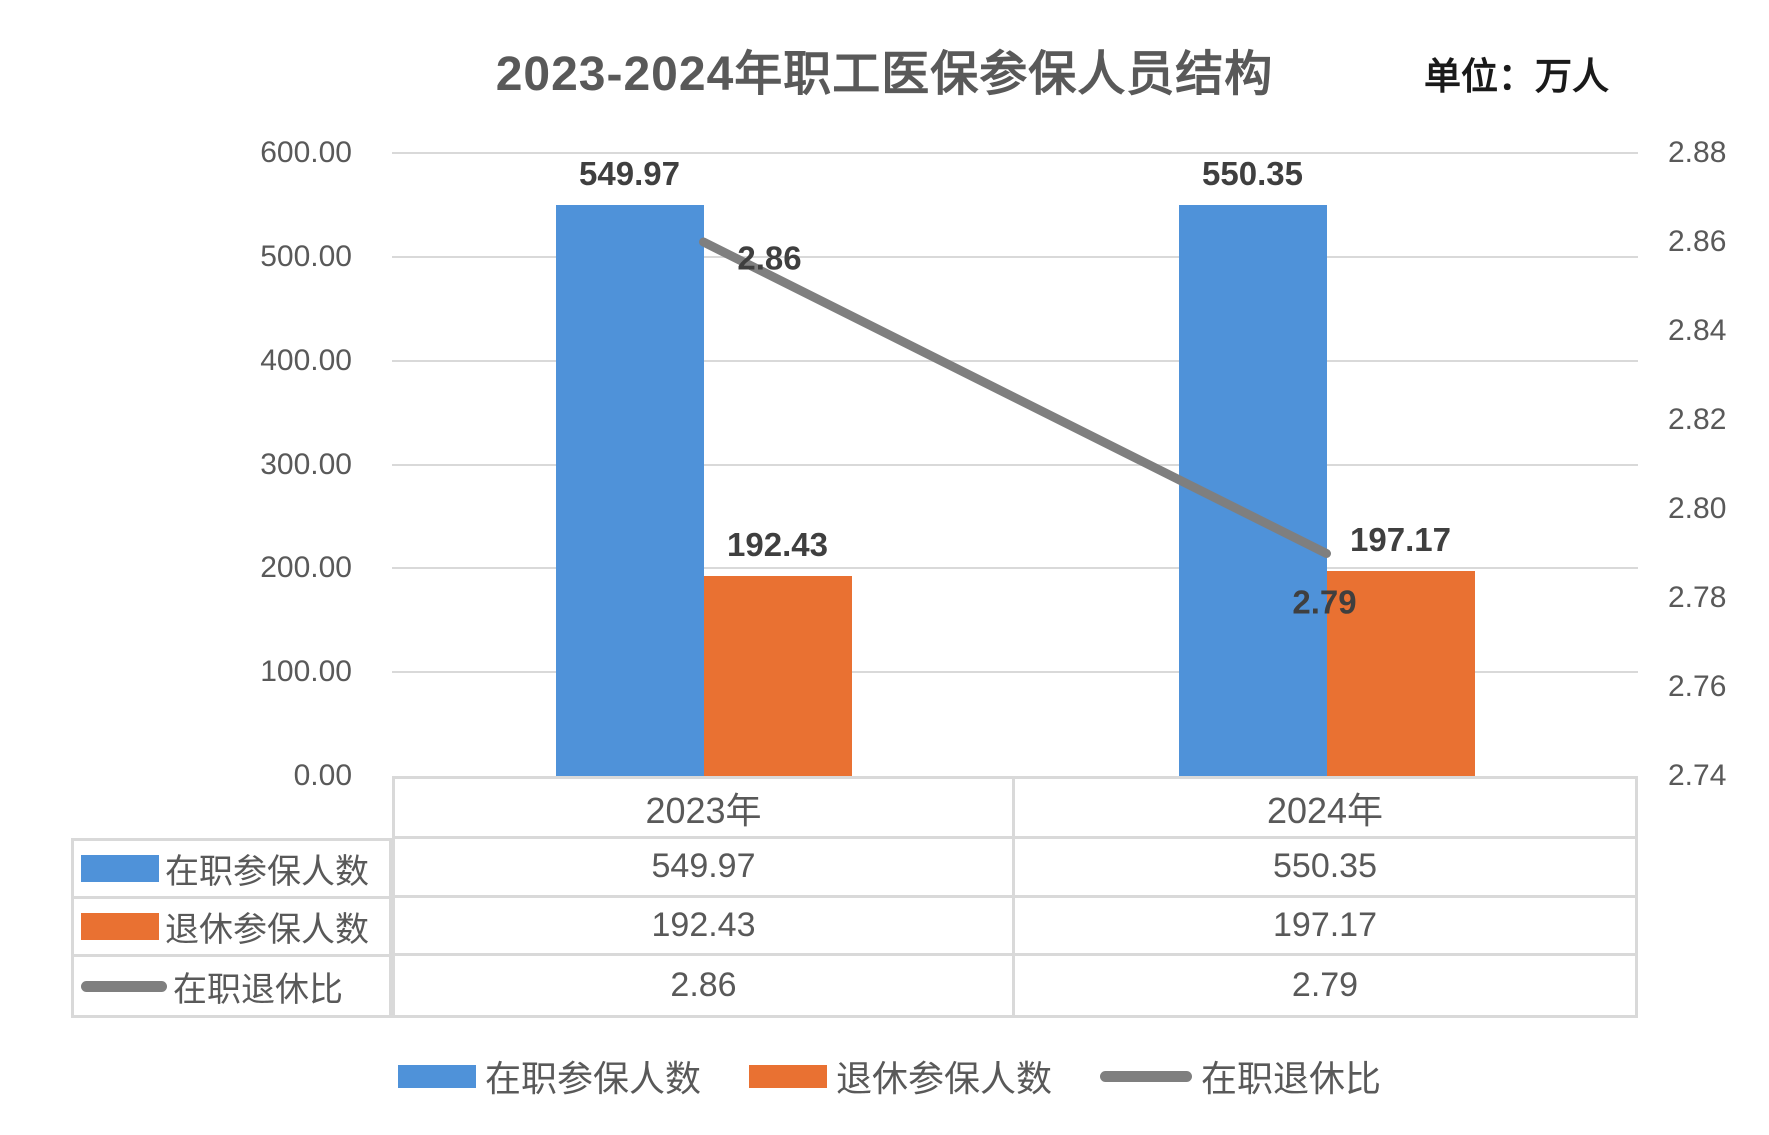  I want to click on legend-item-退休参保人数: 退休参保人数, so click(900, 1076).